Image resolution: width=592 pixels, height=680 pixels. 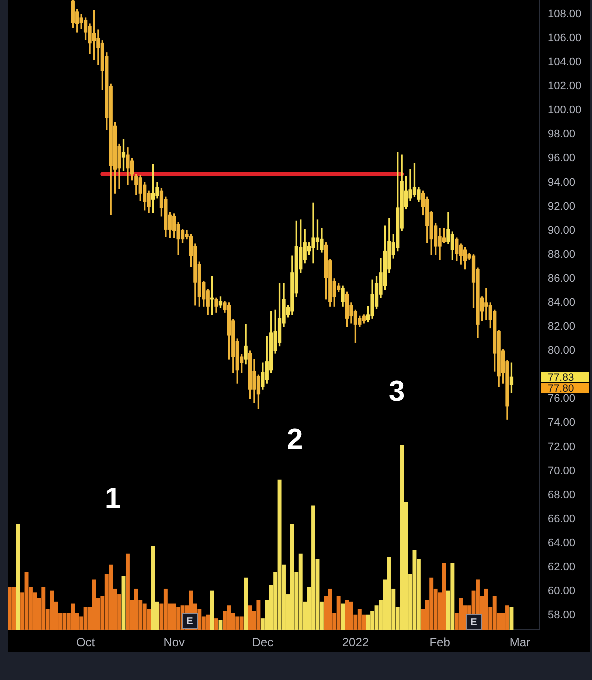 What do you see at coordinates (440, 643) in the screenshot?
I see `x-tick-label: Feb` at bounding box center [440, 643].